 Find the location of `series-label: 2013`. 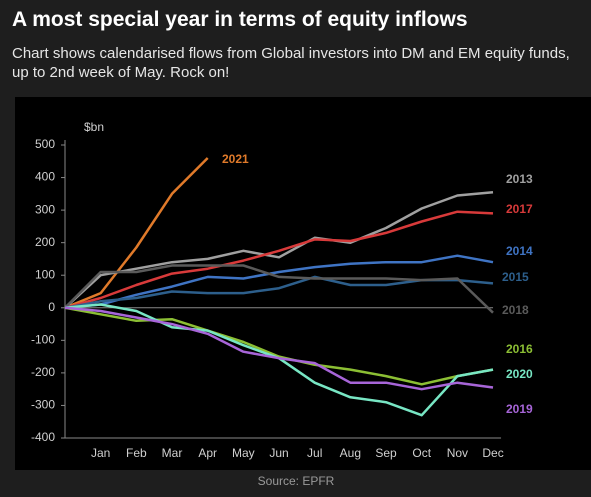

series-label: 2013 is located at coordinates (519, 179).